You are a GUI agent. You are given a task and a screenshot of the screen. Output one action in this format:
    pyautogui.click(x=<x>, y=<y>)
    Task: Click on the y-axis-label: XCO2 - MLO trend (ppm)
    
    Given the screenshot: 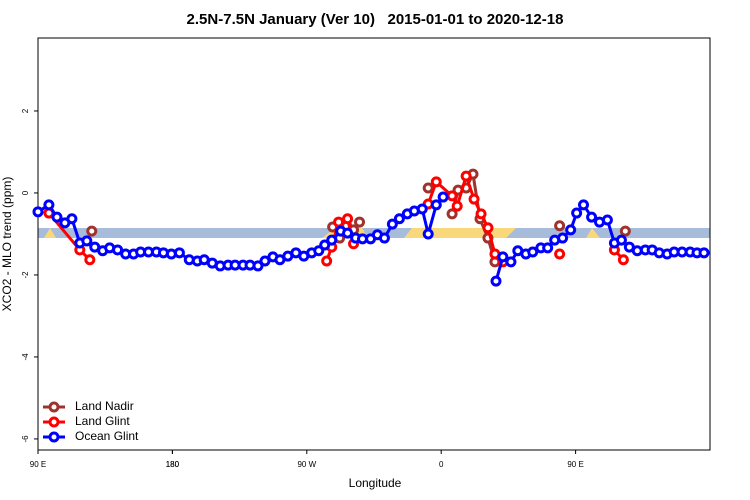 What is the action you would take?
    pyautogui.click(x=7, y=244)
    